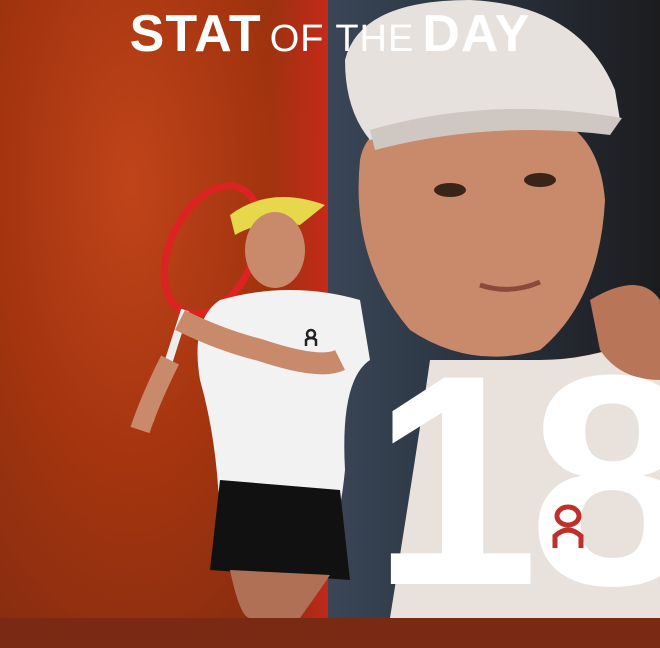 Image resolution: width=660 pixels, height=648 pixels. Describe the element at coordinates (482, 70) in the screenshot. I see `cap` at that location.